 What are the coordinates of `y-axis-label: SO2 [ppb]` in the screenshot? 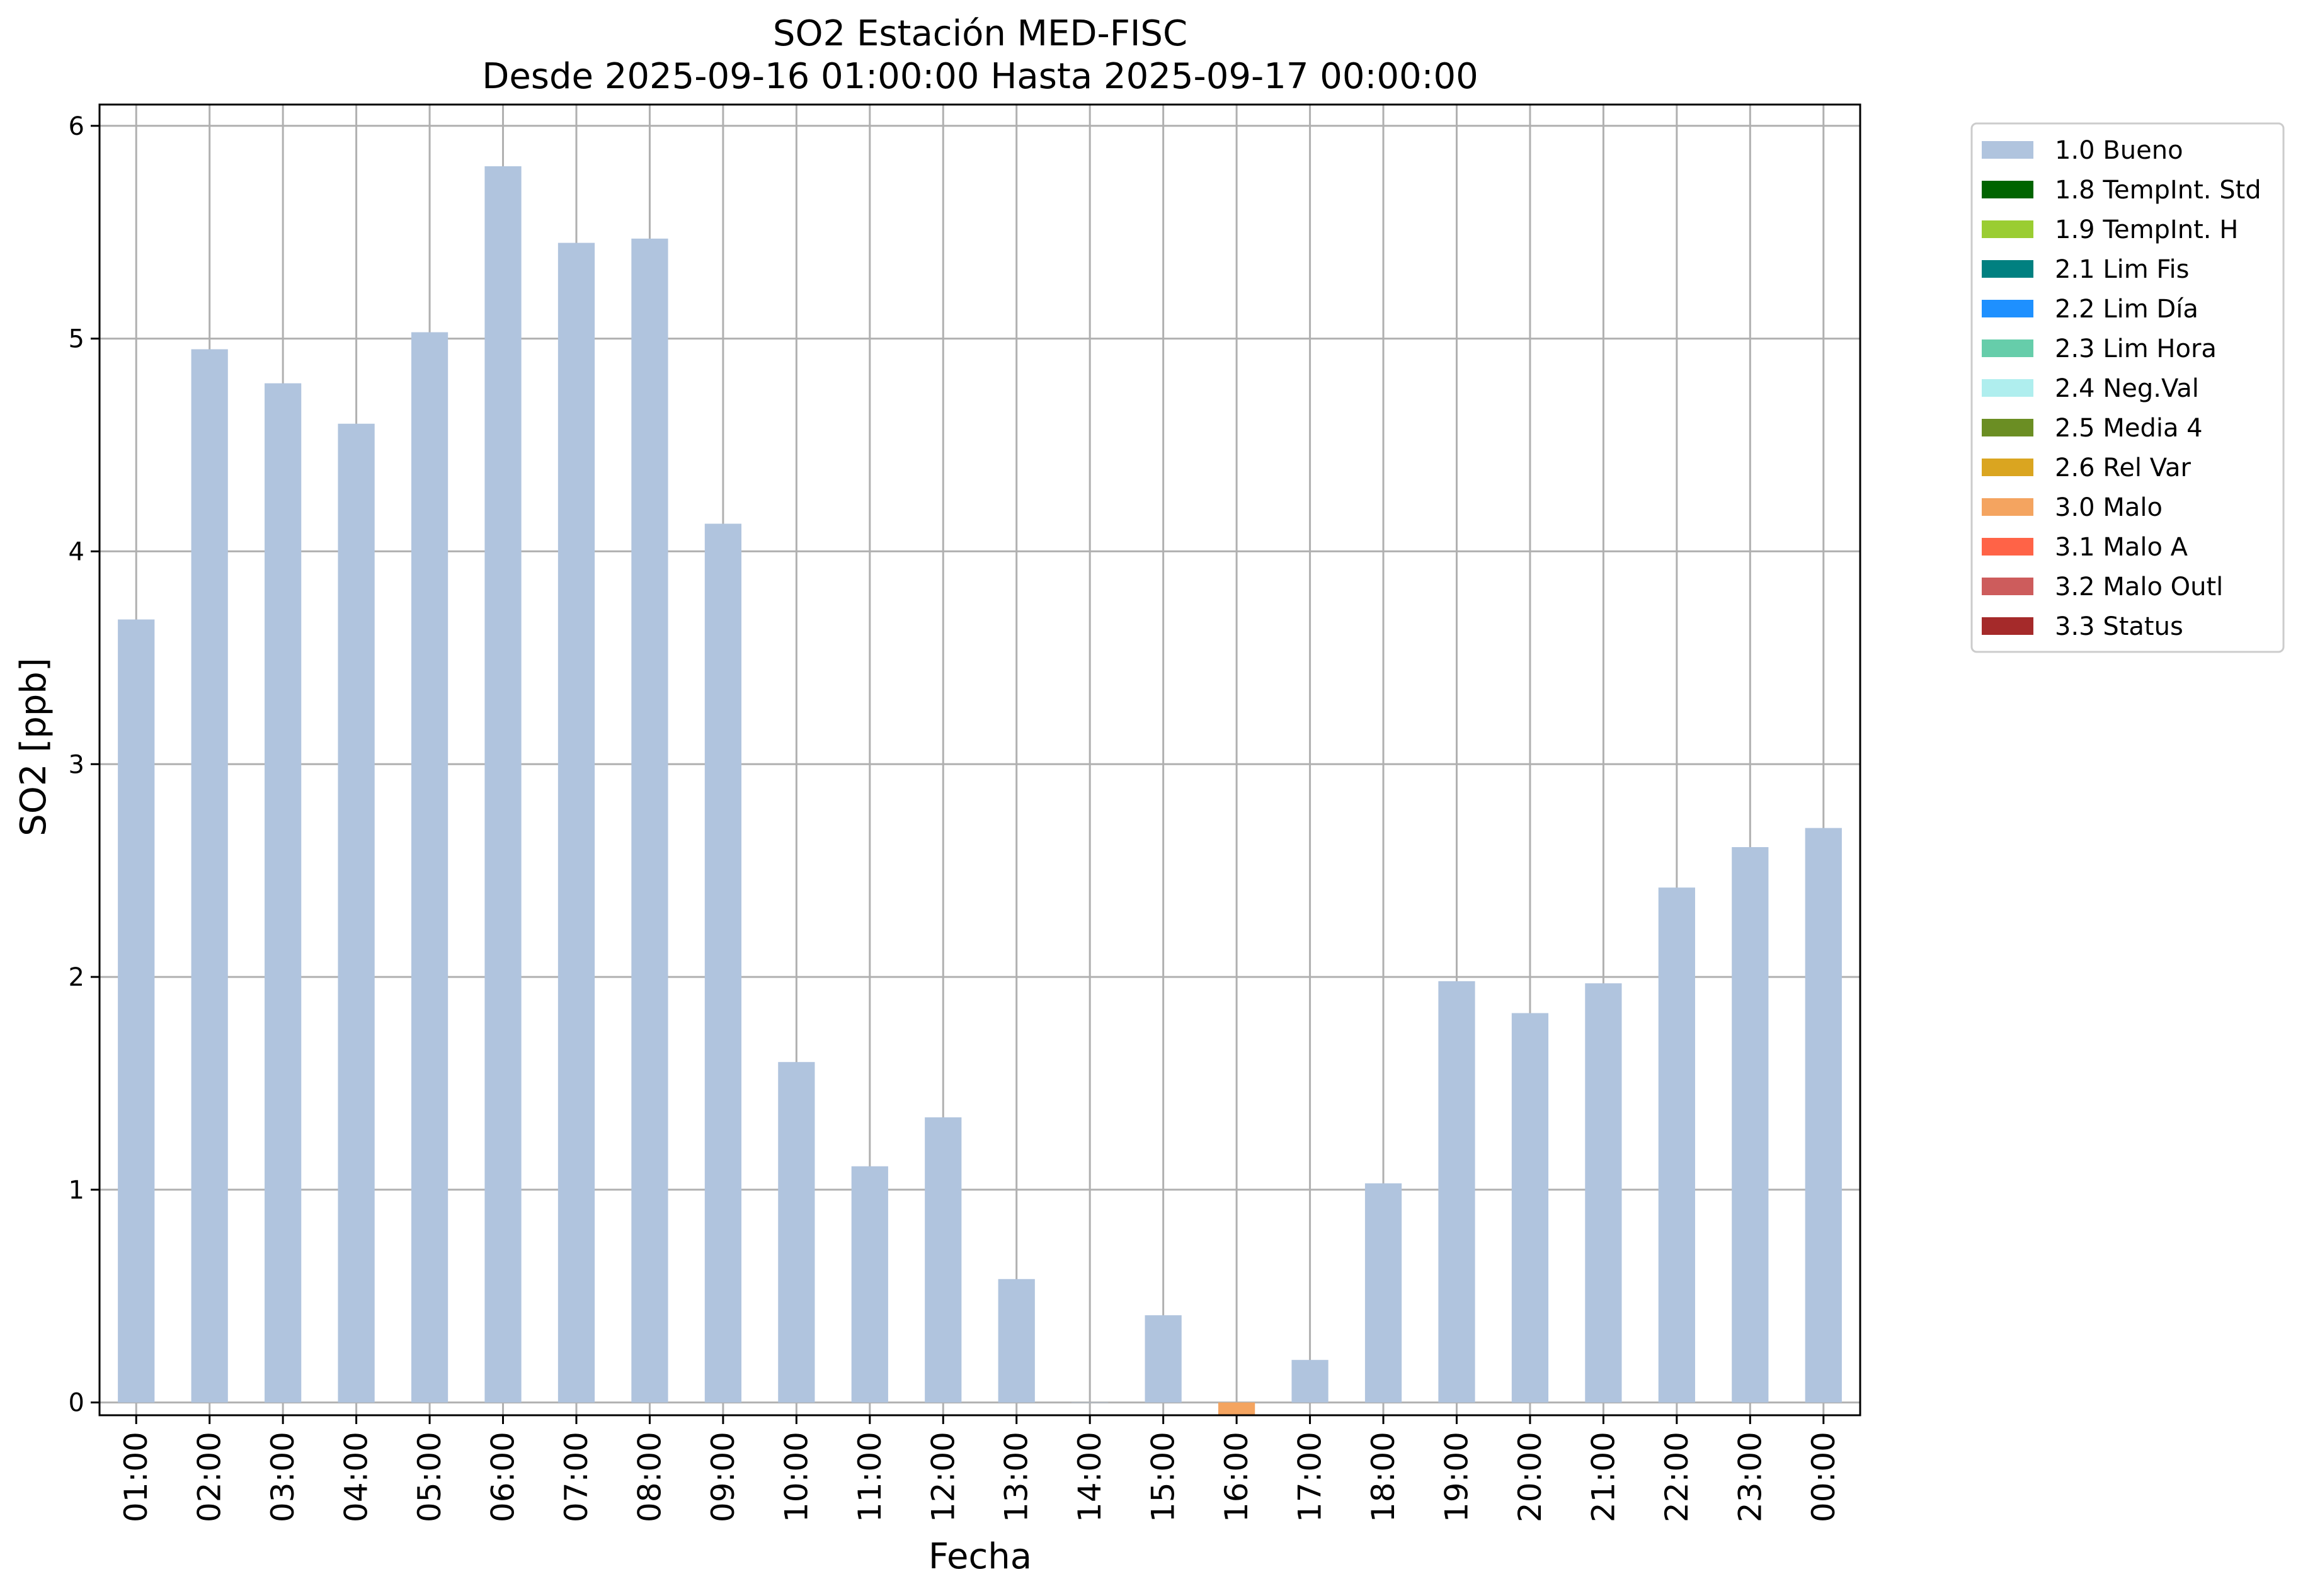 It's located at (33, 747).